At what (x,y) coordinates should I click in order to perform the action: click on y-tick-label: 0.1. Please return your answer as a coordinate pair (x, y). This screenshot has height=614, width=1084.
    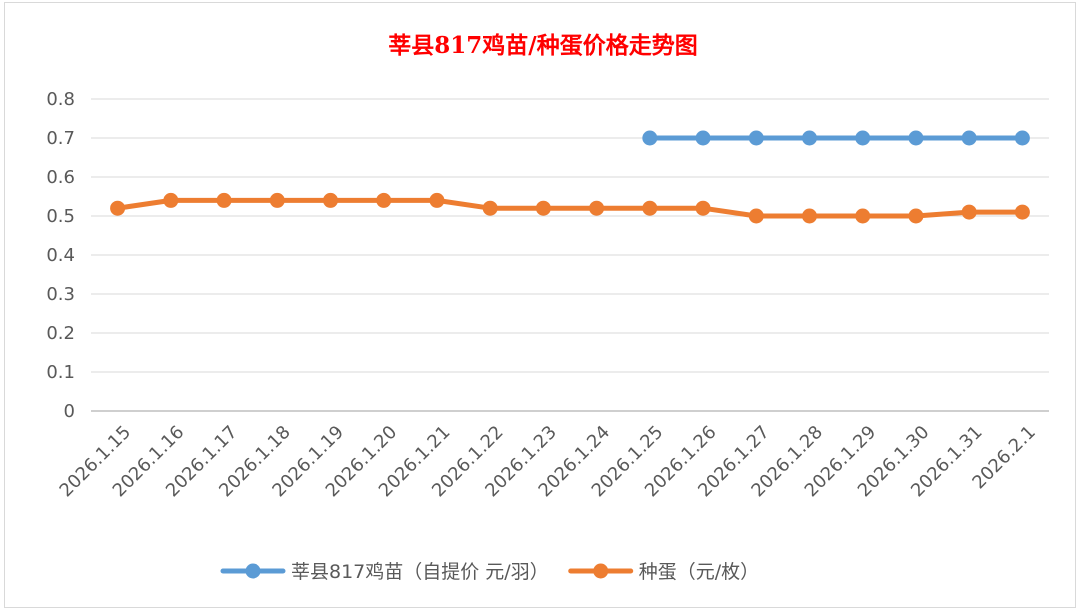
    Looking at the image, I should click on (60, 372).